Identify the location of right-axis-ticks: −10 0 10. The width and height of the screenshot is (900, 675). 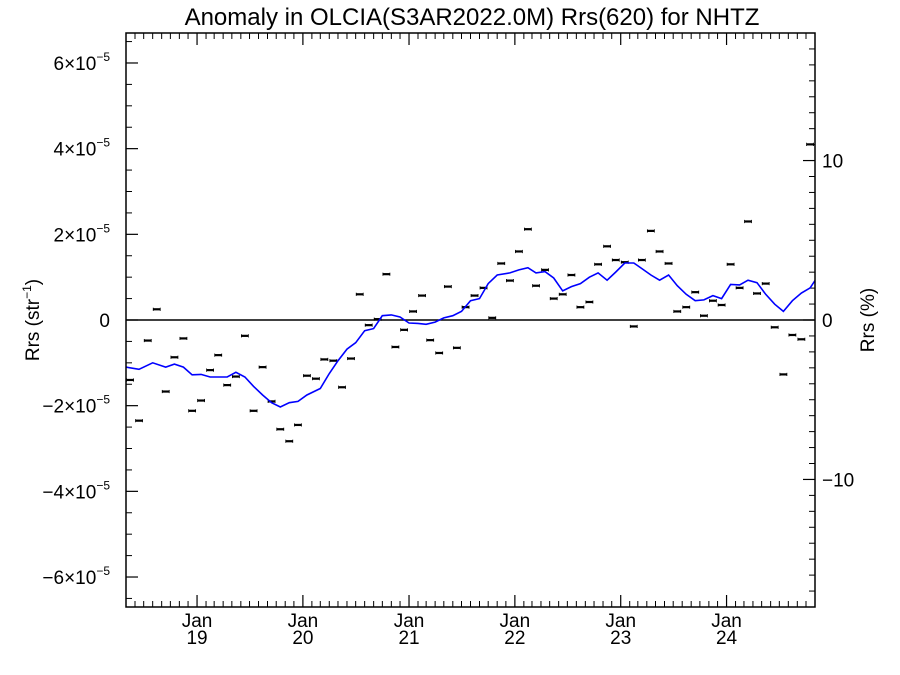
(828, 320).